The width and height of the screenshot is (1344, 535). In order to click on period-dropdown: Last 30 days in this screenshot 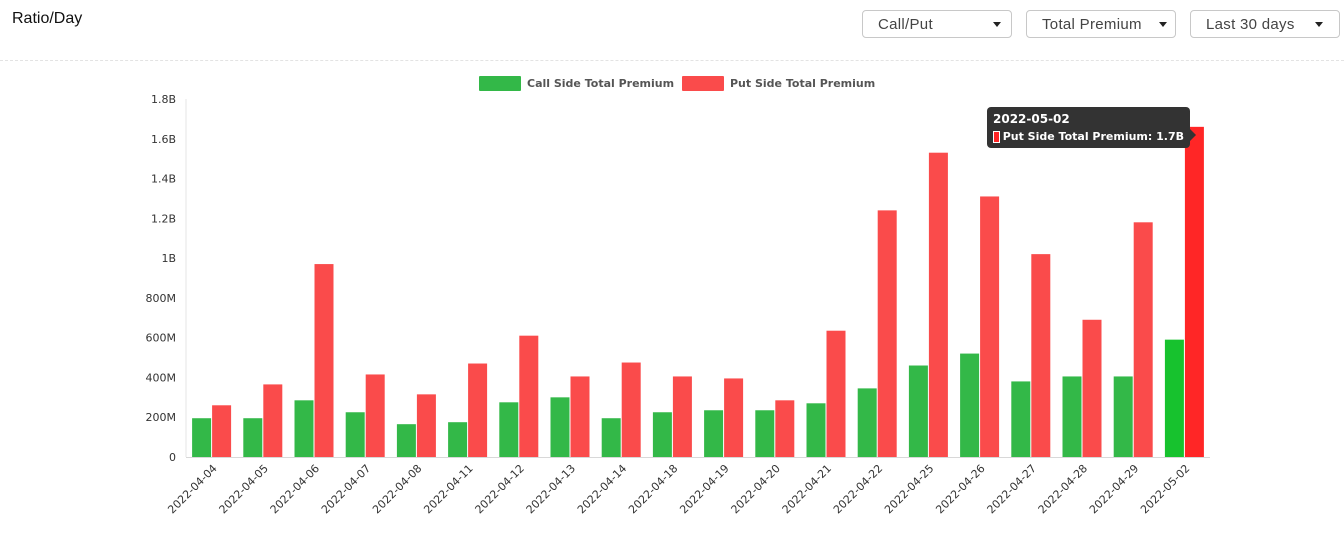, I will do `click(1265, 24)`.